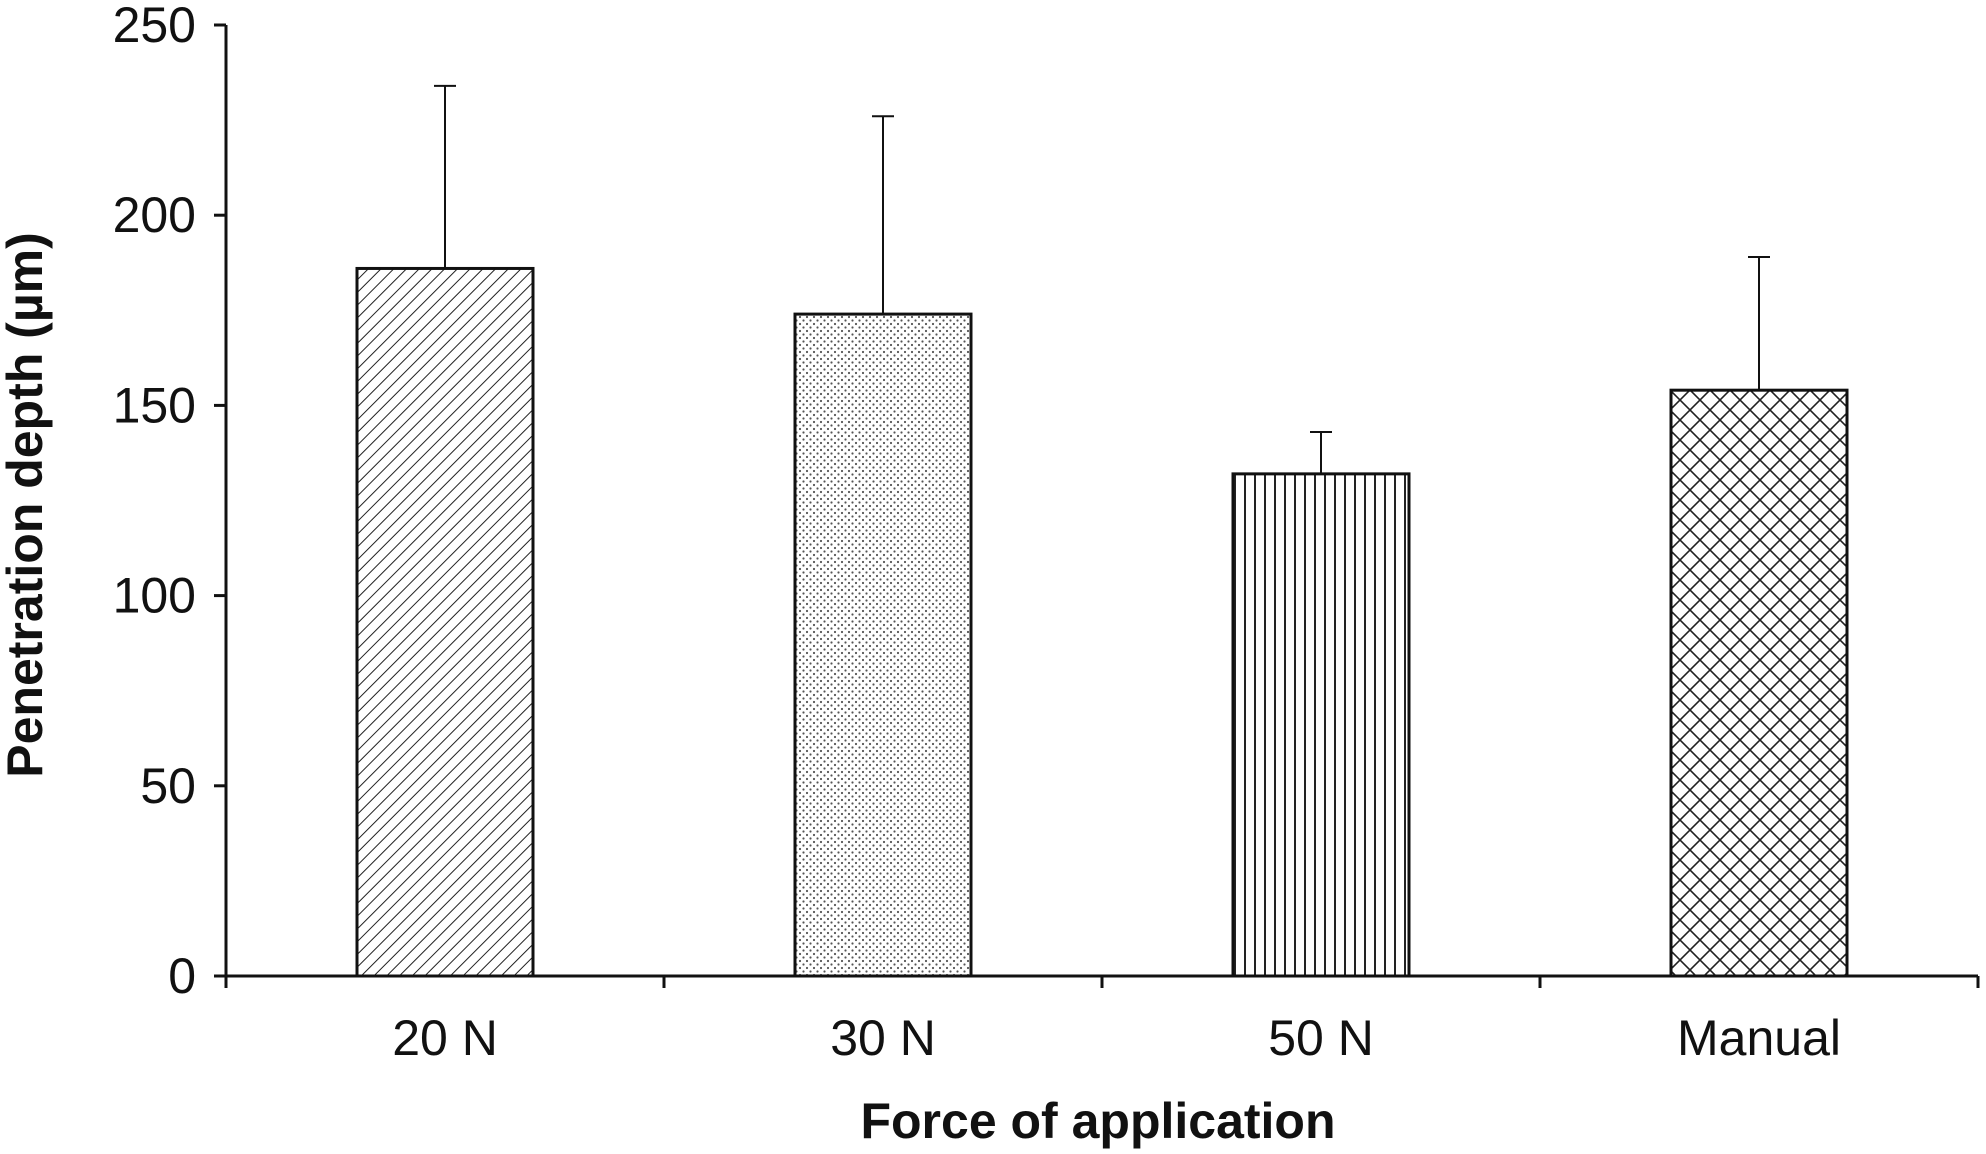 This screenshot has width=1986, height=1154. What do you see at coordinates (182, 976) in the screenshot?
I see `y-tick-label: 0` at bounding box center [182, 976].